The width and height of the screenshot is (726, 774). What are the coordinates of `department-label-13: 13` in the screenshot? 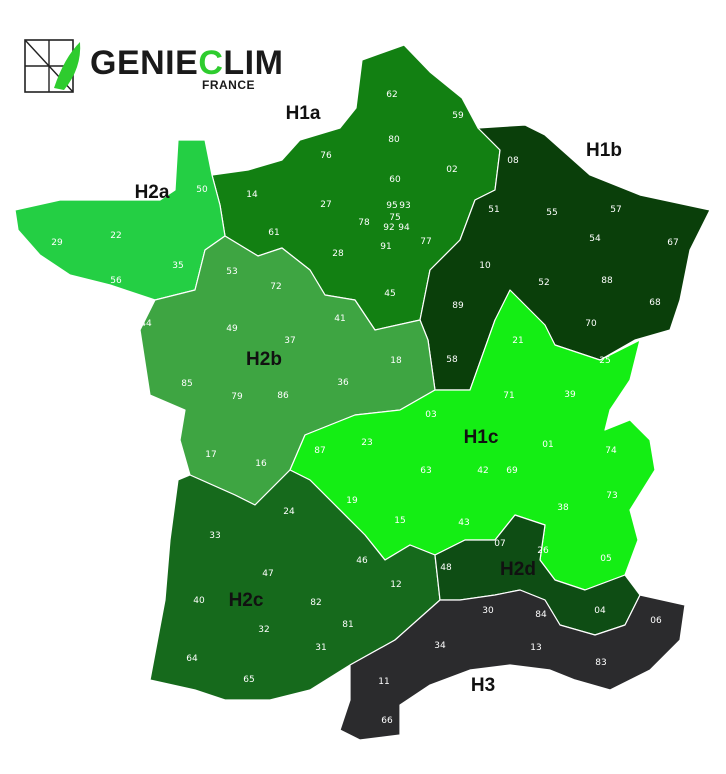 It's located at (535, 648).